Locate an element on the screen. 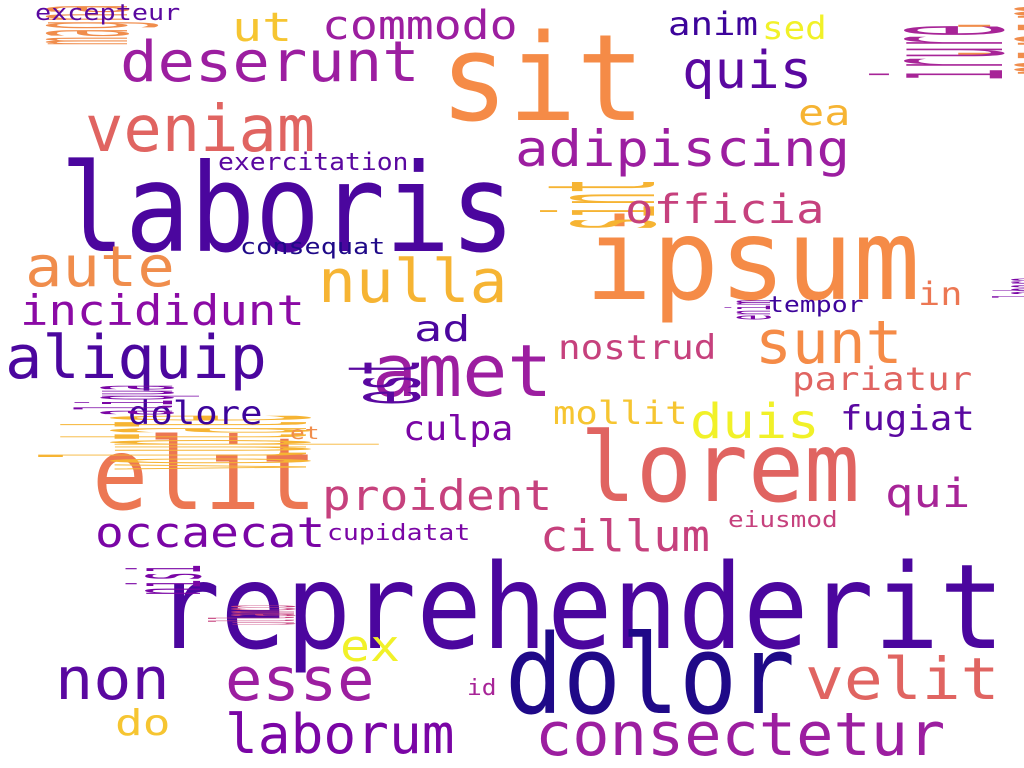 This screenshot has width=1024, height=768. word-pariatur: pariatur is located at coordinates (882, 379).